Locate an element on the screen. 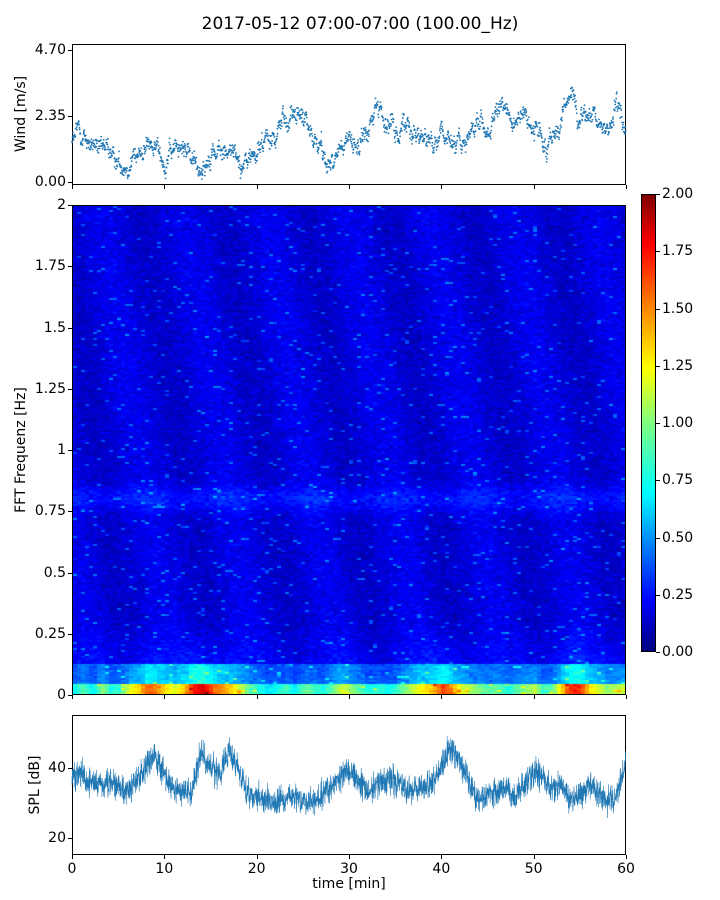 Image resolution: width=720 pixels, height=900 pixels. spl-series-line is located at coordinates (348, 777).